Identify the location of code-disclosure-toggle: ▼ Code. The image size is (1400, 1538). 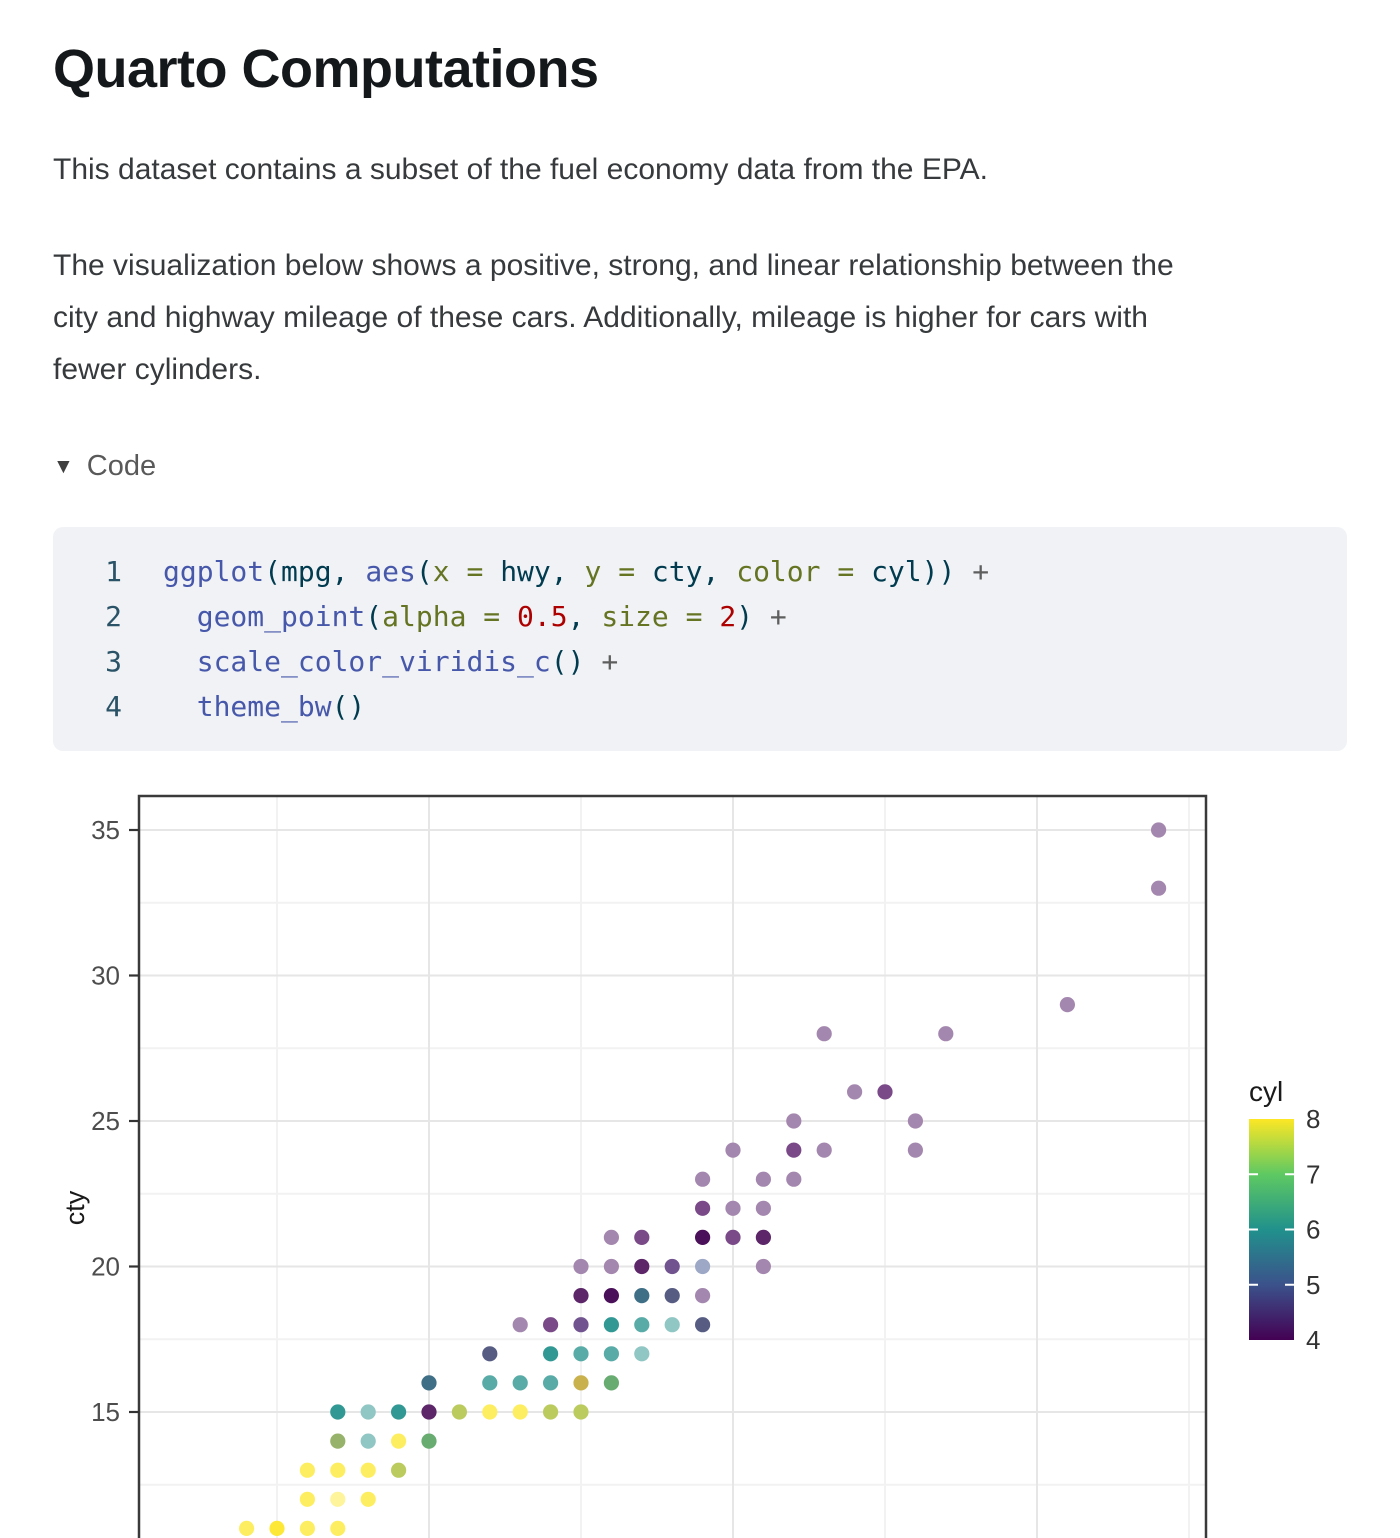
(104, 466).